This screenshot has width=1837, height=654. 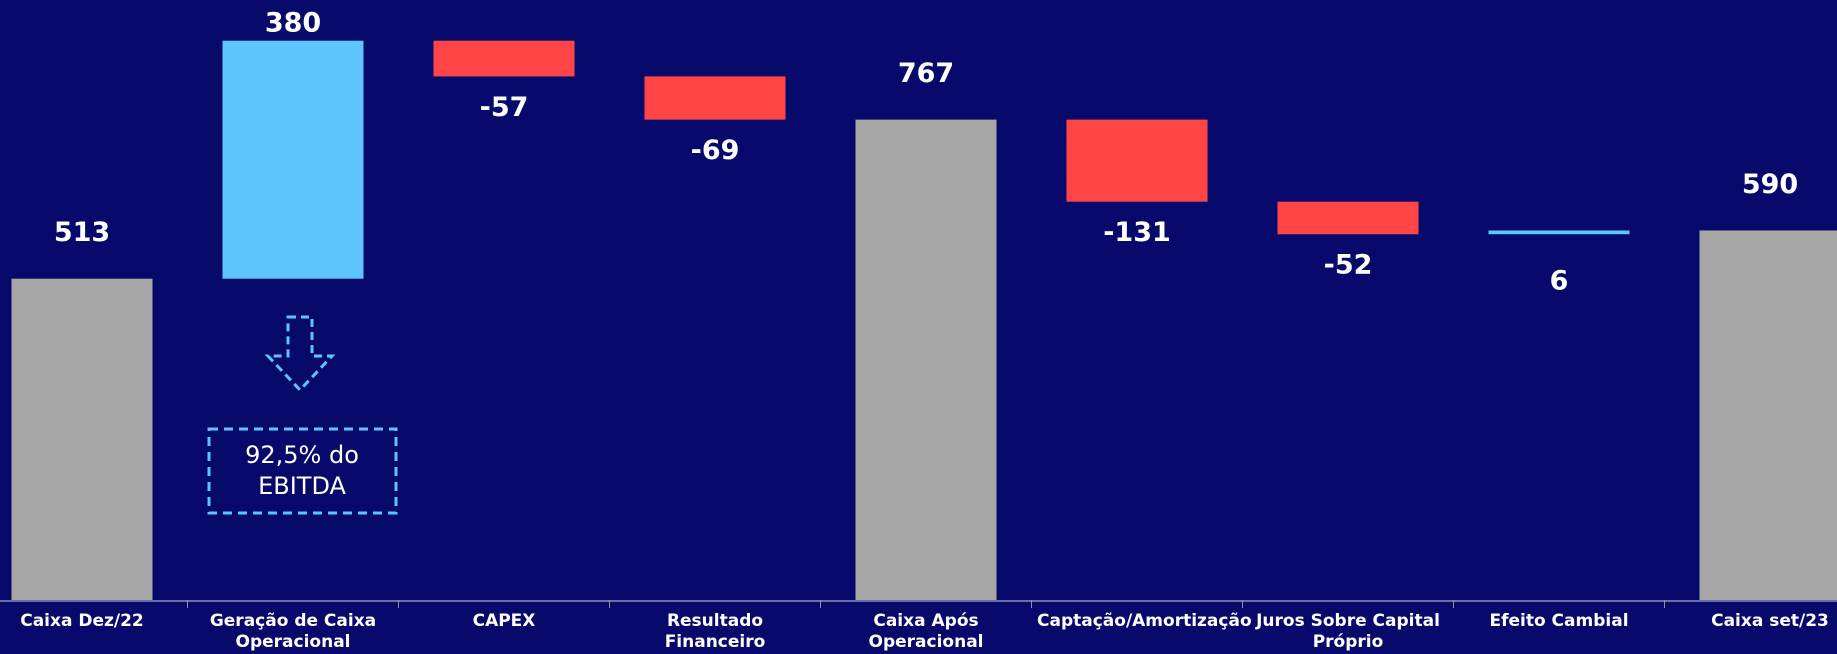 I want to click on value-label: 380, so click(x=293, y=23).